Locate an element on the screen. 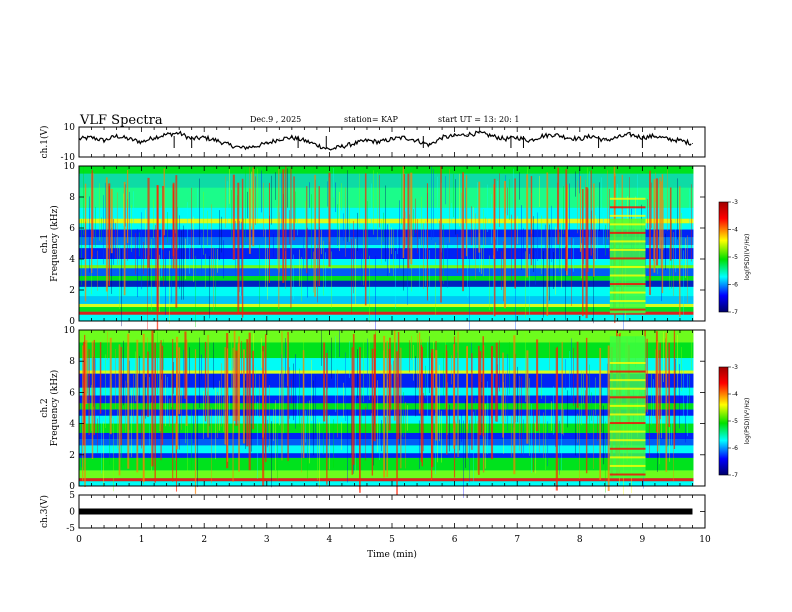 Image resolution: width=792 pixels, height=612 pixels. ch2-spectrogram-band is located at coordinates (392, 372).